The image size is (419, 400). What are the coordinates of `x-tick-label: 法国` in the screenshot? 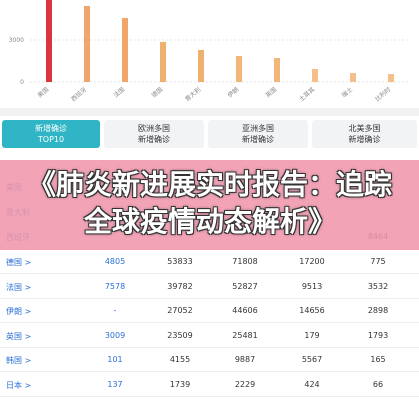 It's located at (119, 92).